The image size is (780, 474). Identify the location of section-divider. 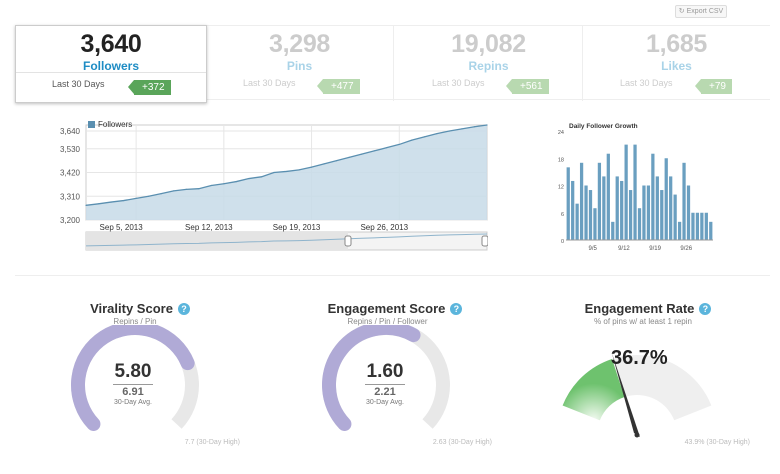
(392, 275).